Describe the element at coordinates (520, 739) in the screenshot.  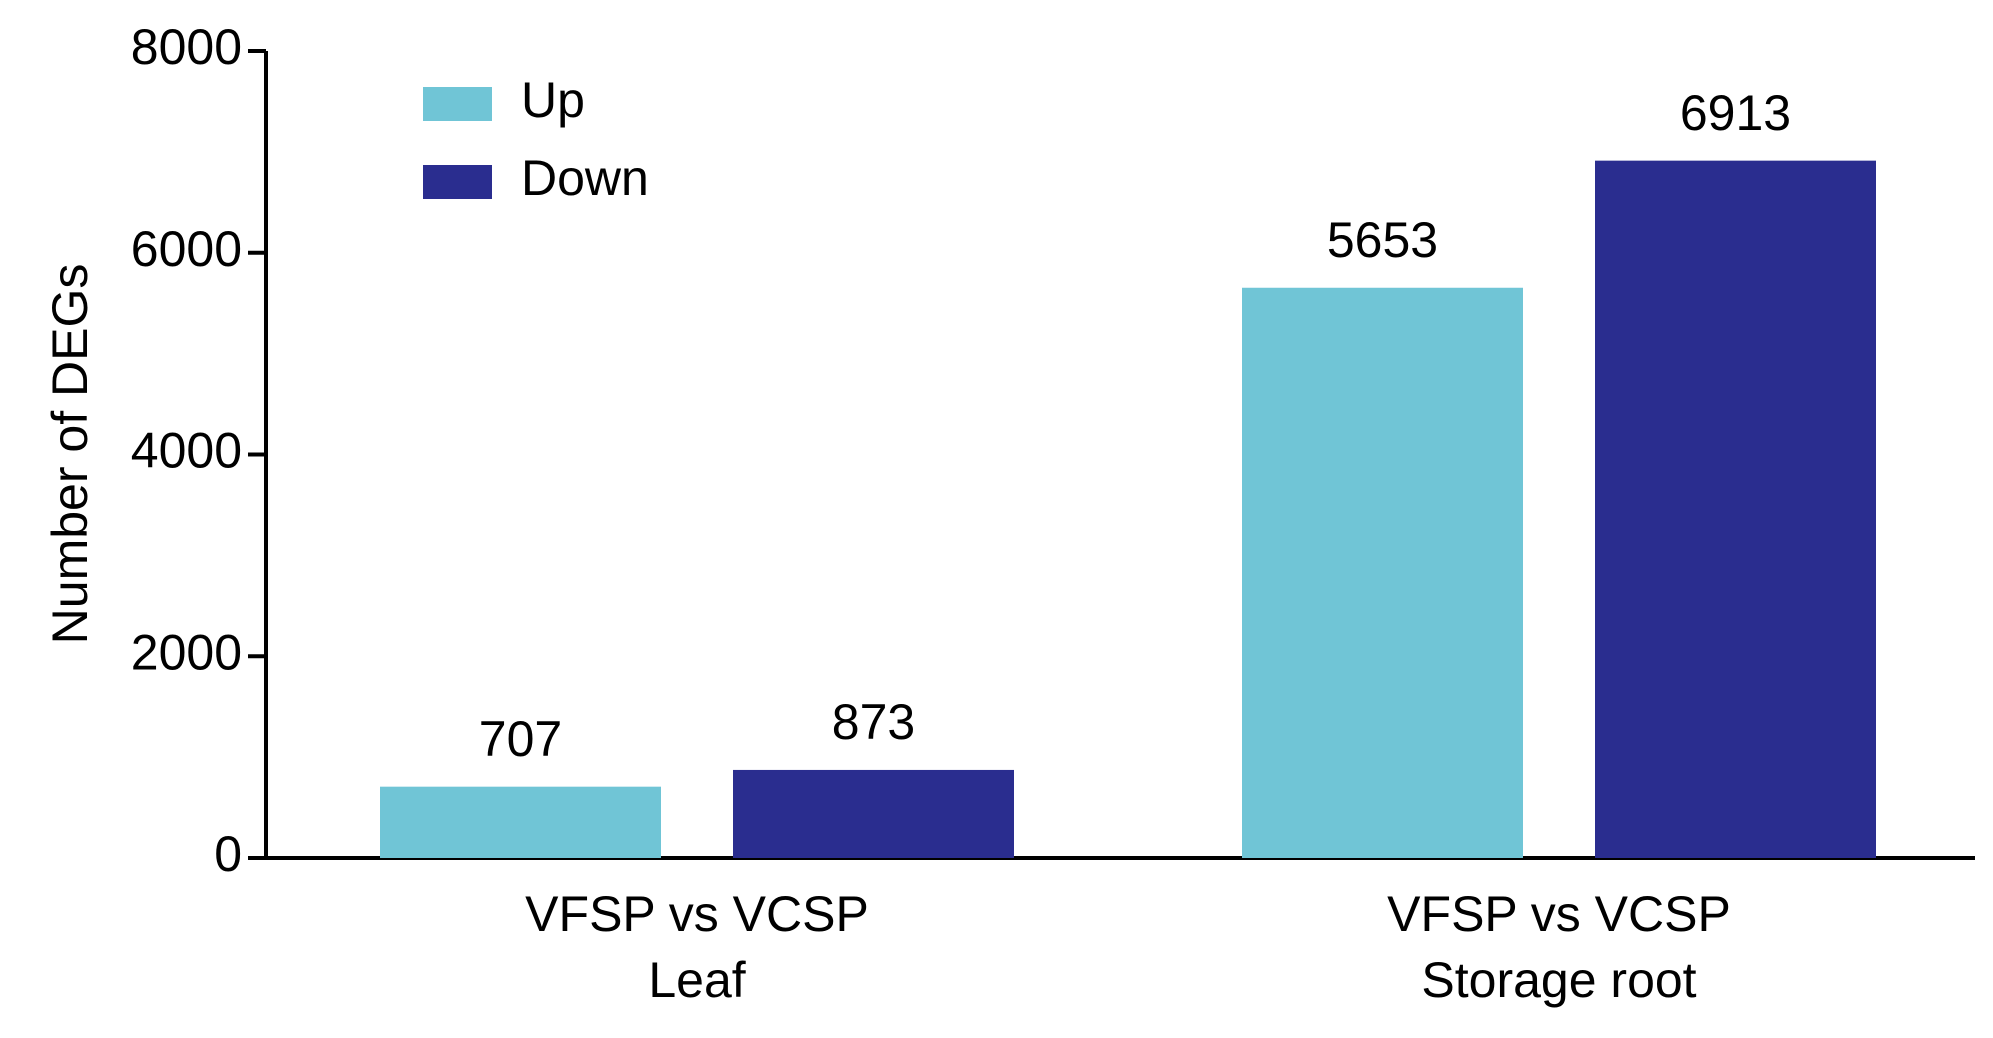
I see `value-label: 707` at that location.